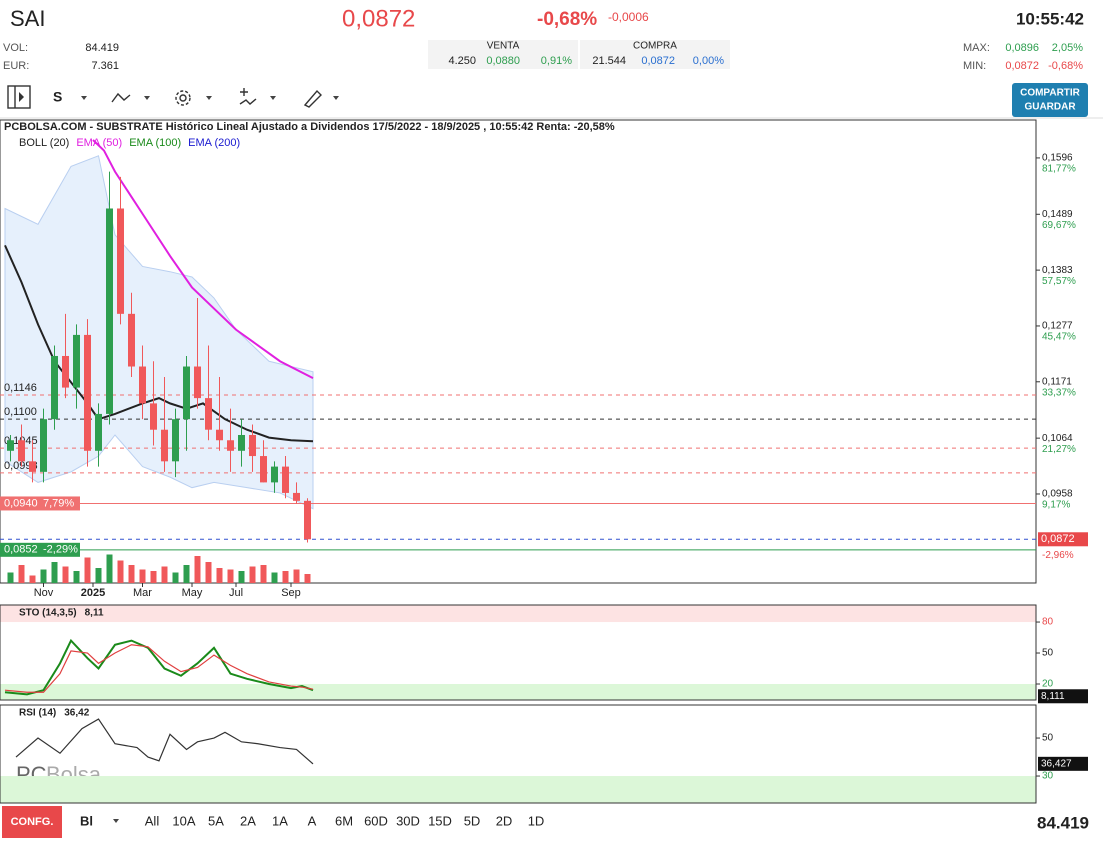 Image resolution: width=1103 pixels, height=843 pixels. Describe the element at coordinates (192, 593) in the screenshot. I see `x-tick-label: May` at that location.